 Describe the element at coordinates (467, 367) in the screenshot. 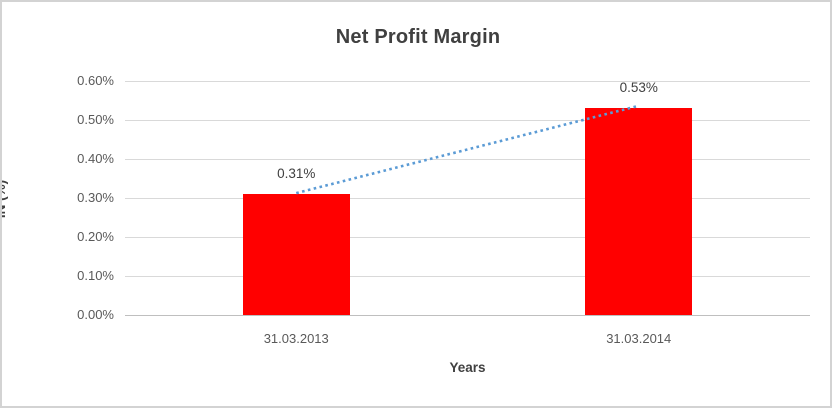

I see `x-axis-title: Years` at that location.